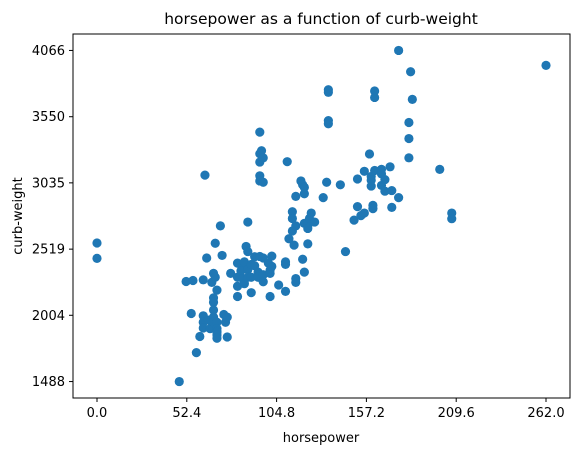  What do you see at coordinates (326, 409) in the screenshot?
I see `x-axis-ticks: 0.0 52.4 104.8 157.2 209.6 262.0` at bounding box center [326, 409].